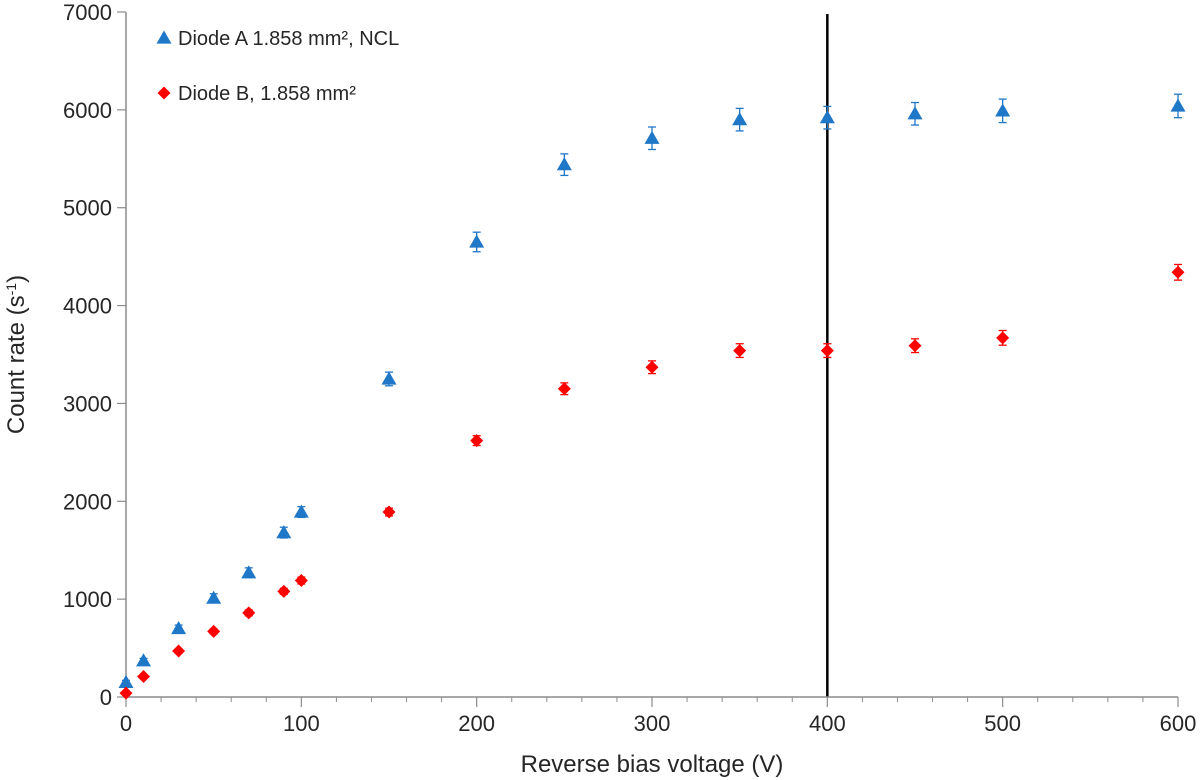 This screenshot has height=780, width=1200. Describe the element at coordinates (16, 279) in the screenshot. I see `y-axis-title-close: )` at that location.